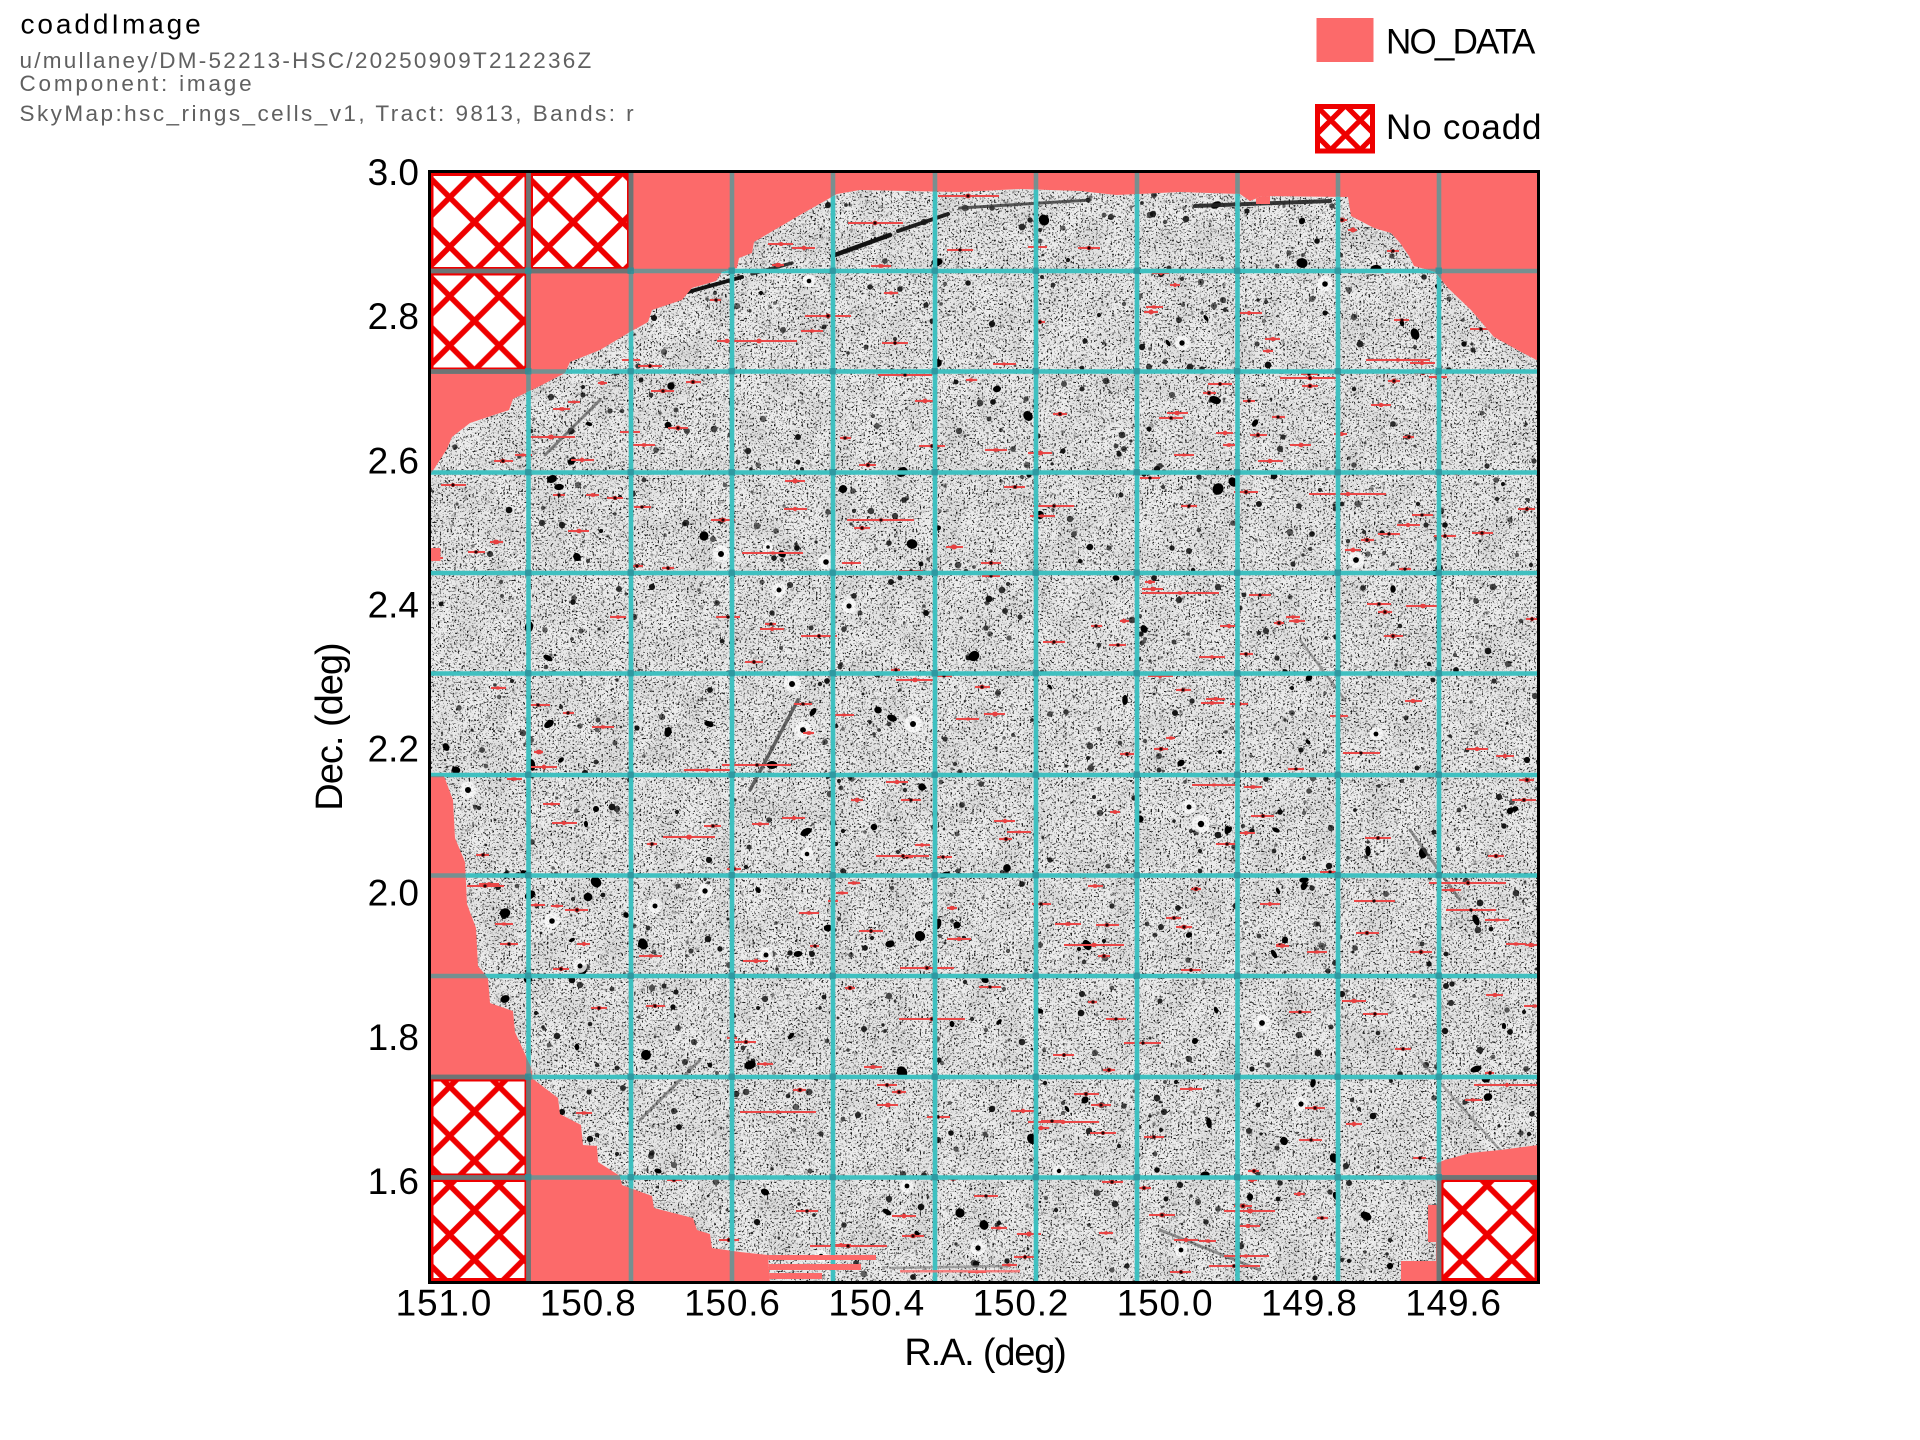  What do you see at coordinates (393, 1037) in the screenshot?
I see `svg-text: 1.8` at bounding box center [393, 1037].